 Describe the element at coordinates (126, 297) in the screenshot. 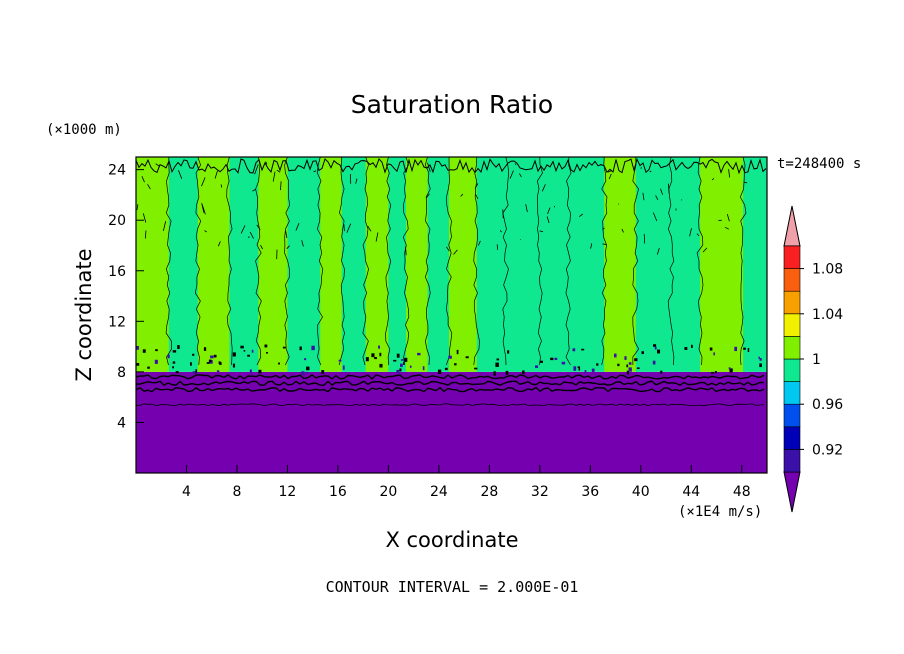

I see `y-axis: 4 8 12 16 20 24` at that location.